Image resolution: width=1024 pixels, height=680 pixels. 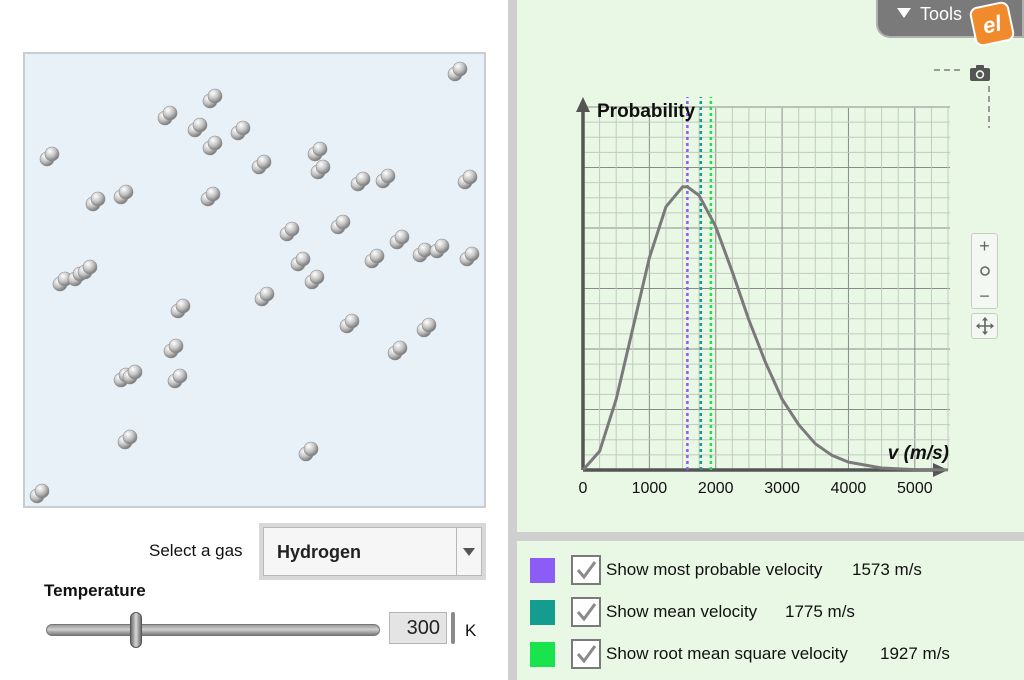 What do you see at coordinates (820, 611) in the screenshot?
I see `mean-value: 1775 m/s` at bounding box center [820, 611].